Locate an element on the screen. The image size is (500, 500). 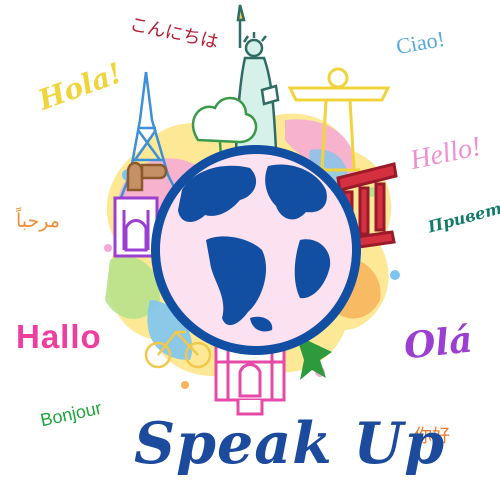
greeting-portuguese: Olá is located at coordinates (438, 343).